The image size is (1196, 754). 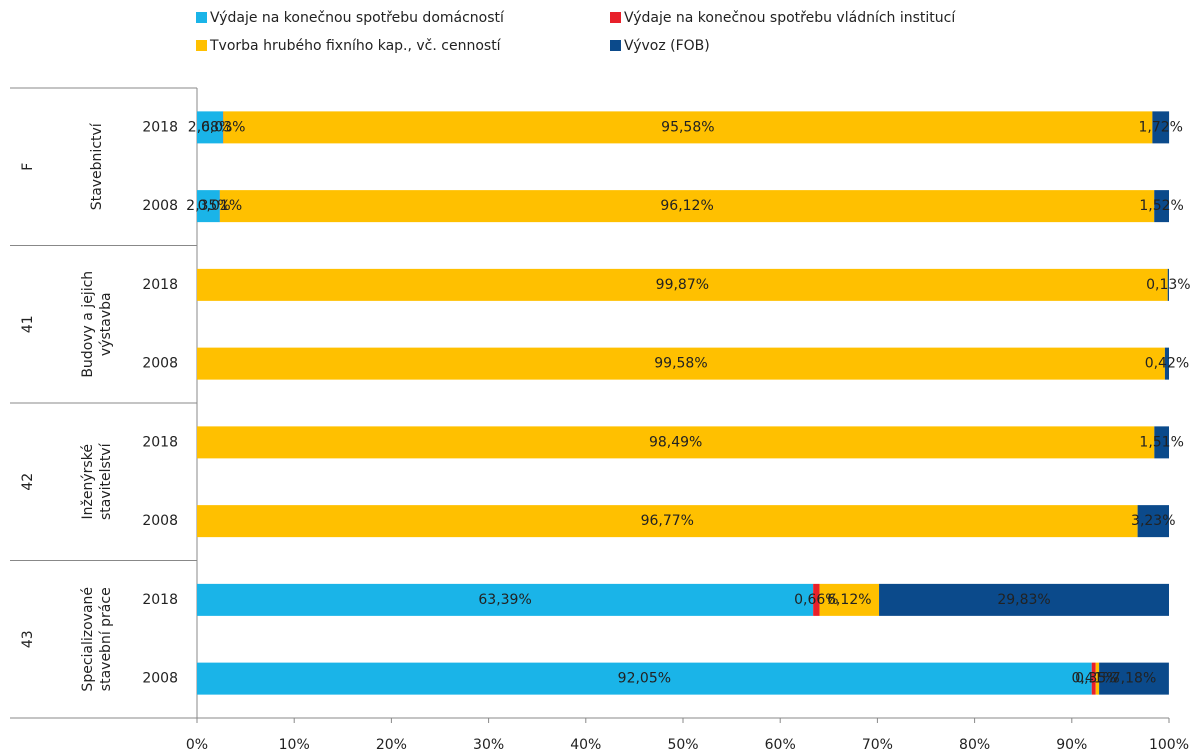 What do you see at coordinates (585, 745) in the screenshot?
I see `x-tick-label: 40%` at bounding box center [585, 745].